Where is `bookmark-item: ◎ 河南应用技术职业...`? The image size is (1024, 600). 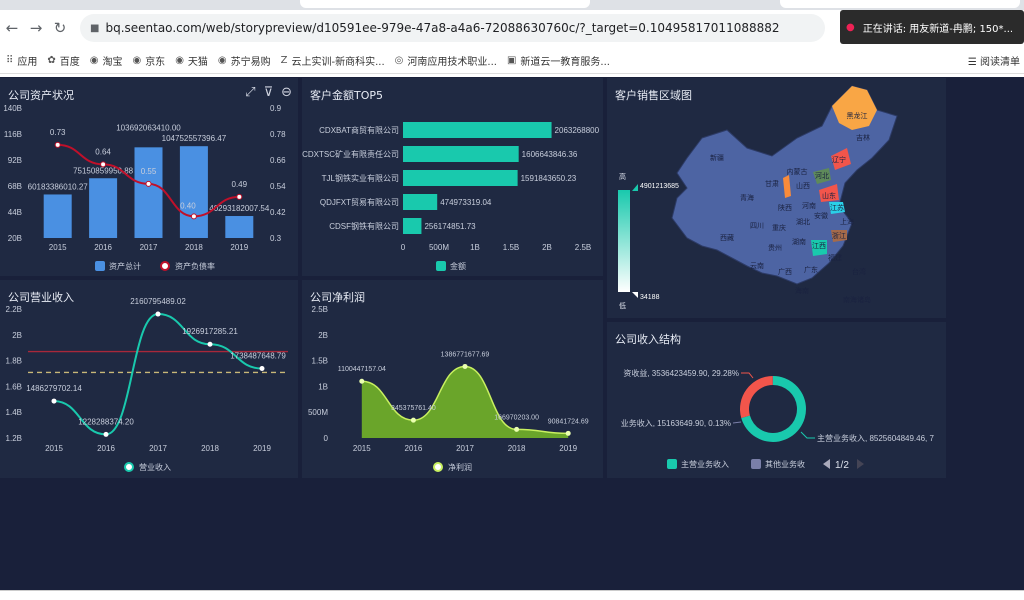 bookmark-item: ◎ 河南应用技术职业... is located at coordinates (446, 60).